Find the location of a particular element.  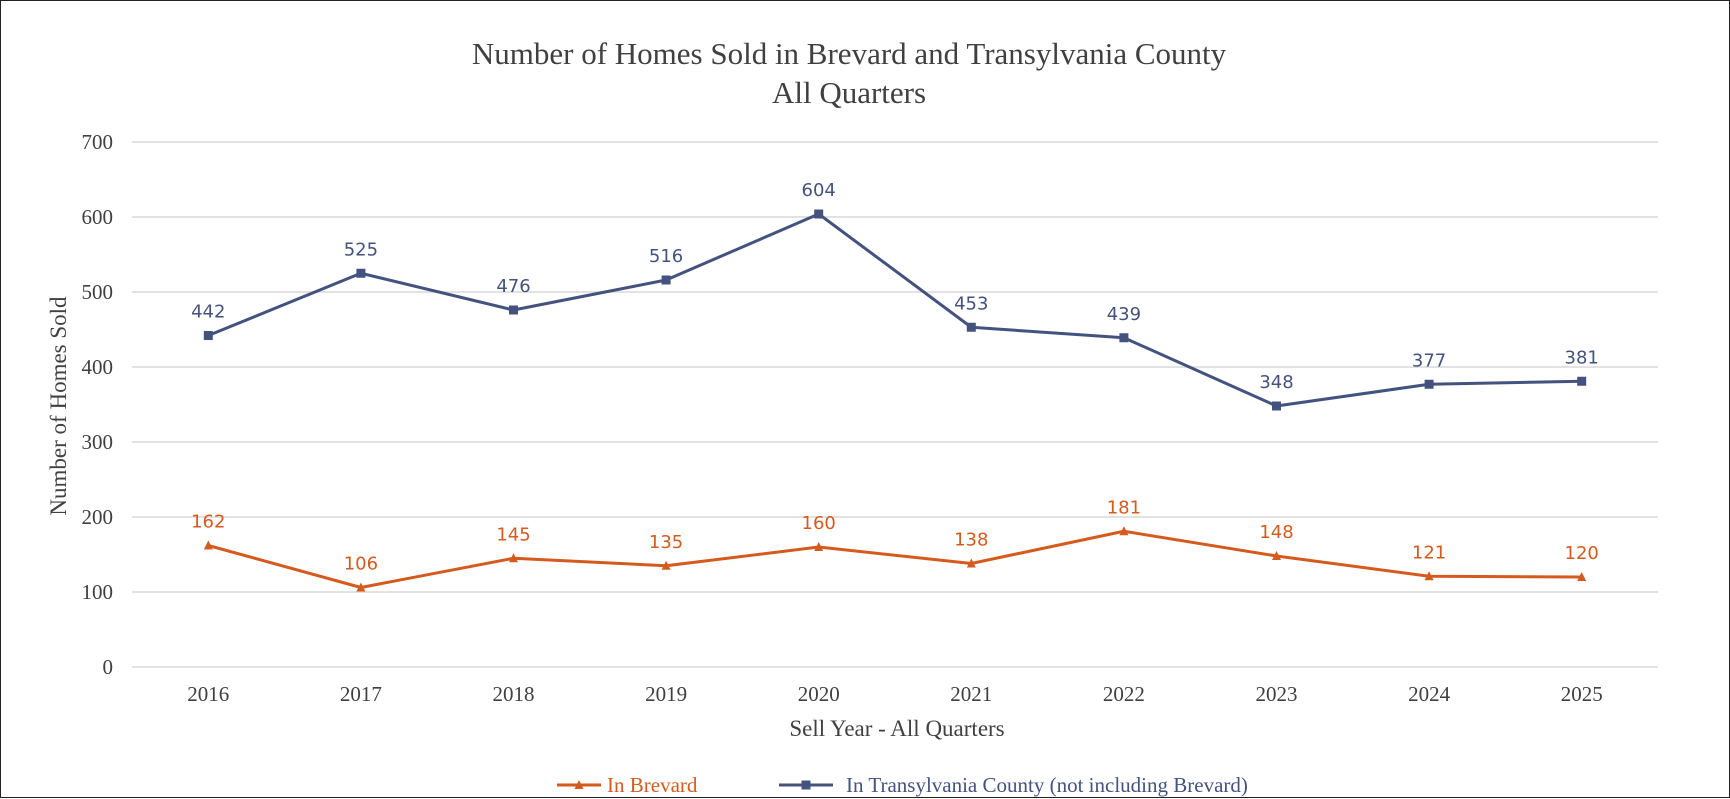

y-tick-label: 100 is located at coordinates (98, 592).